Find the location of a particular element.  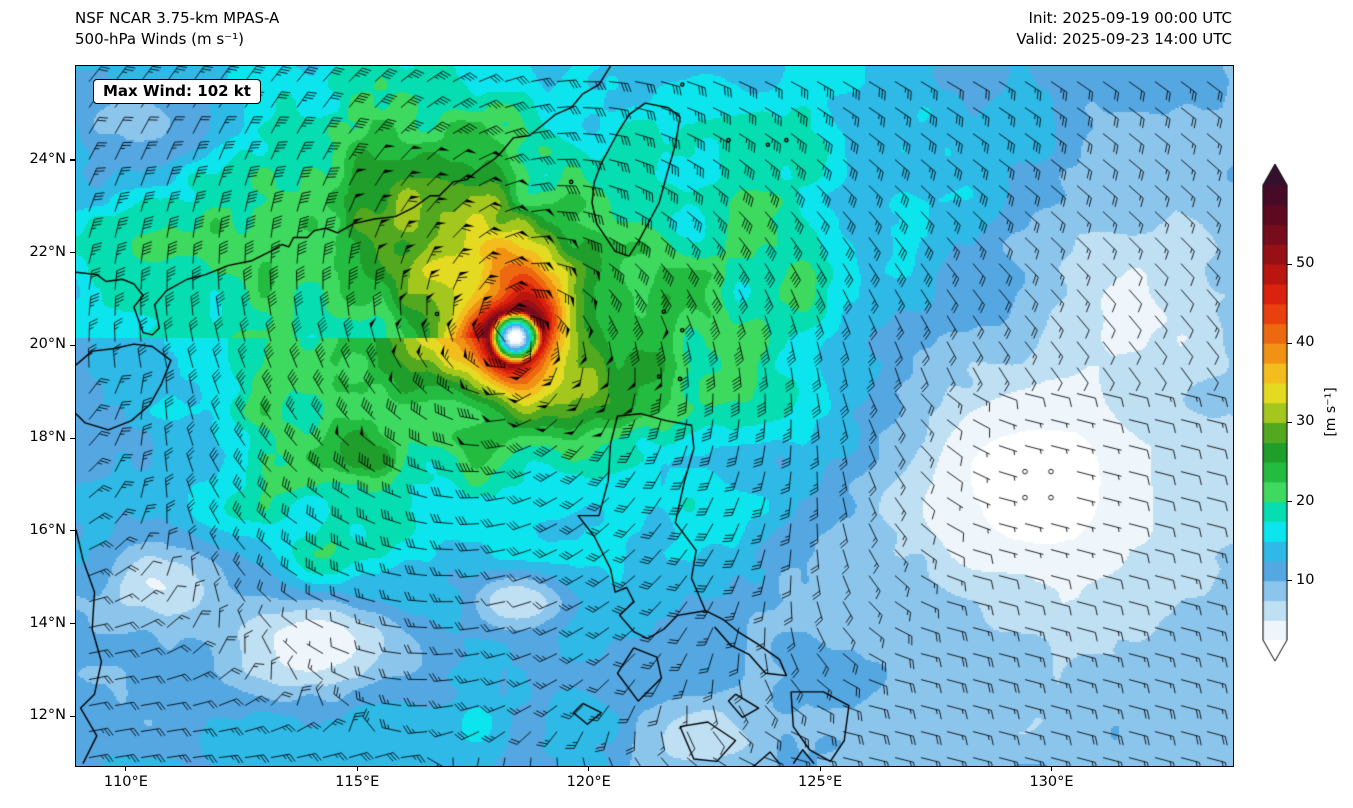

colorbar-tick-label: 30 is located at coordinates (1305, 421).